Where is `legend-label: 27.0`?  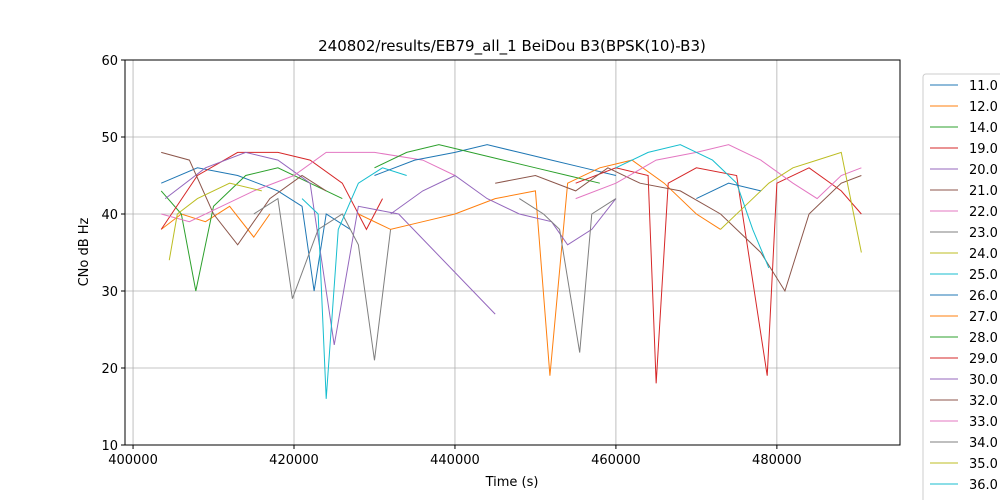
legend-label: 27.0 is located at coordinates (983, 317).